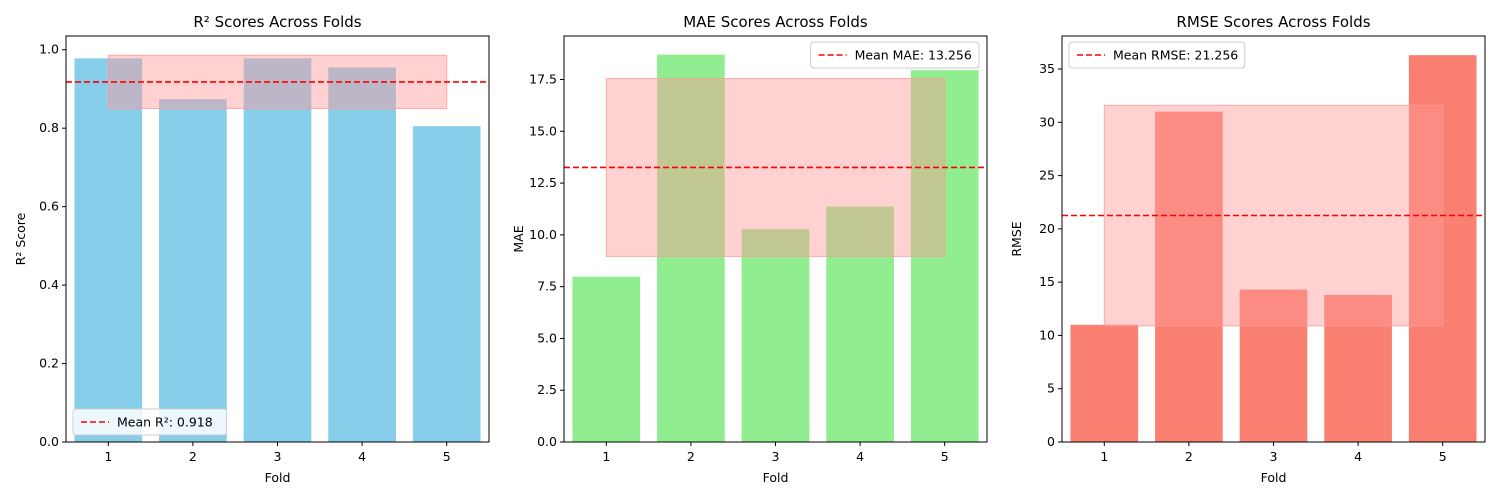 This screenshot has width=1500, height=504. I want to click on y-tick-label: 25, so click(1047, 175).